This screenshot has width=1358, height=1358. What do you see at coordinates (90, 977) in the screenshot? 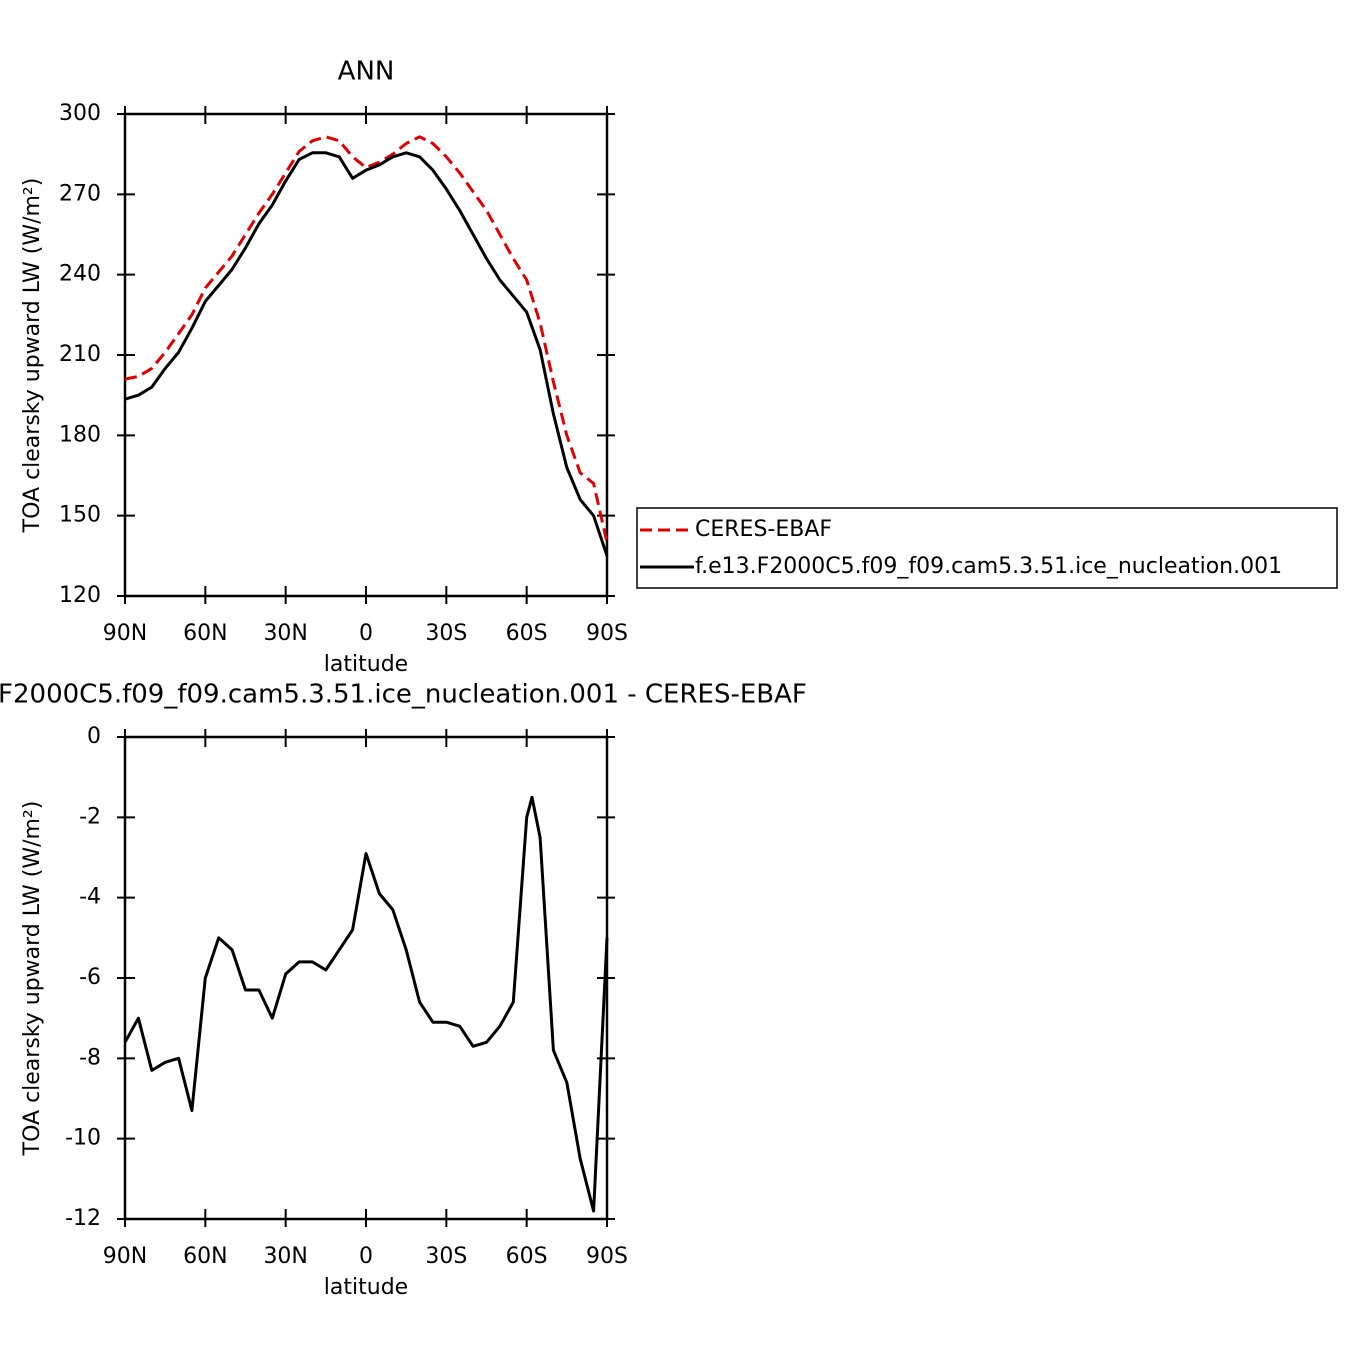
I see `y-tick-label: -6` at bounding box center [90, 977].